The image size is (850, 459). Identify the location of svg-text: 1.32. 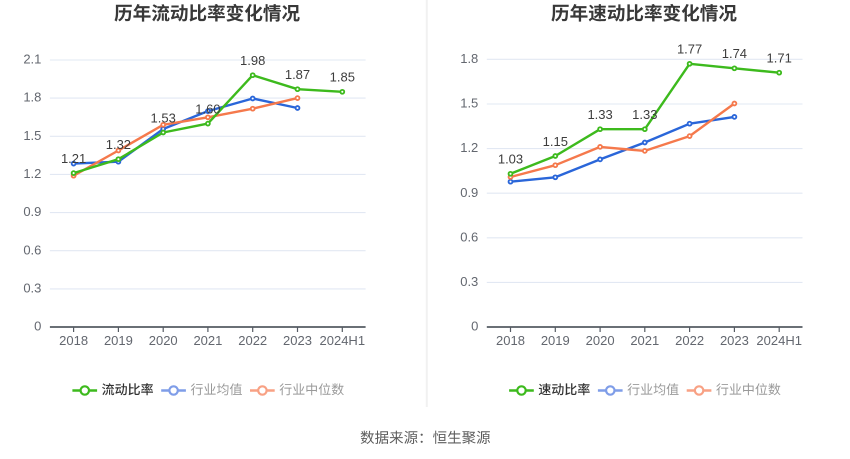
(118, 144).